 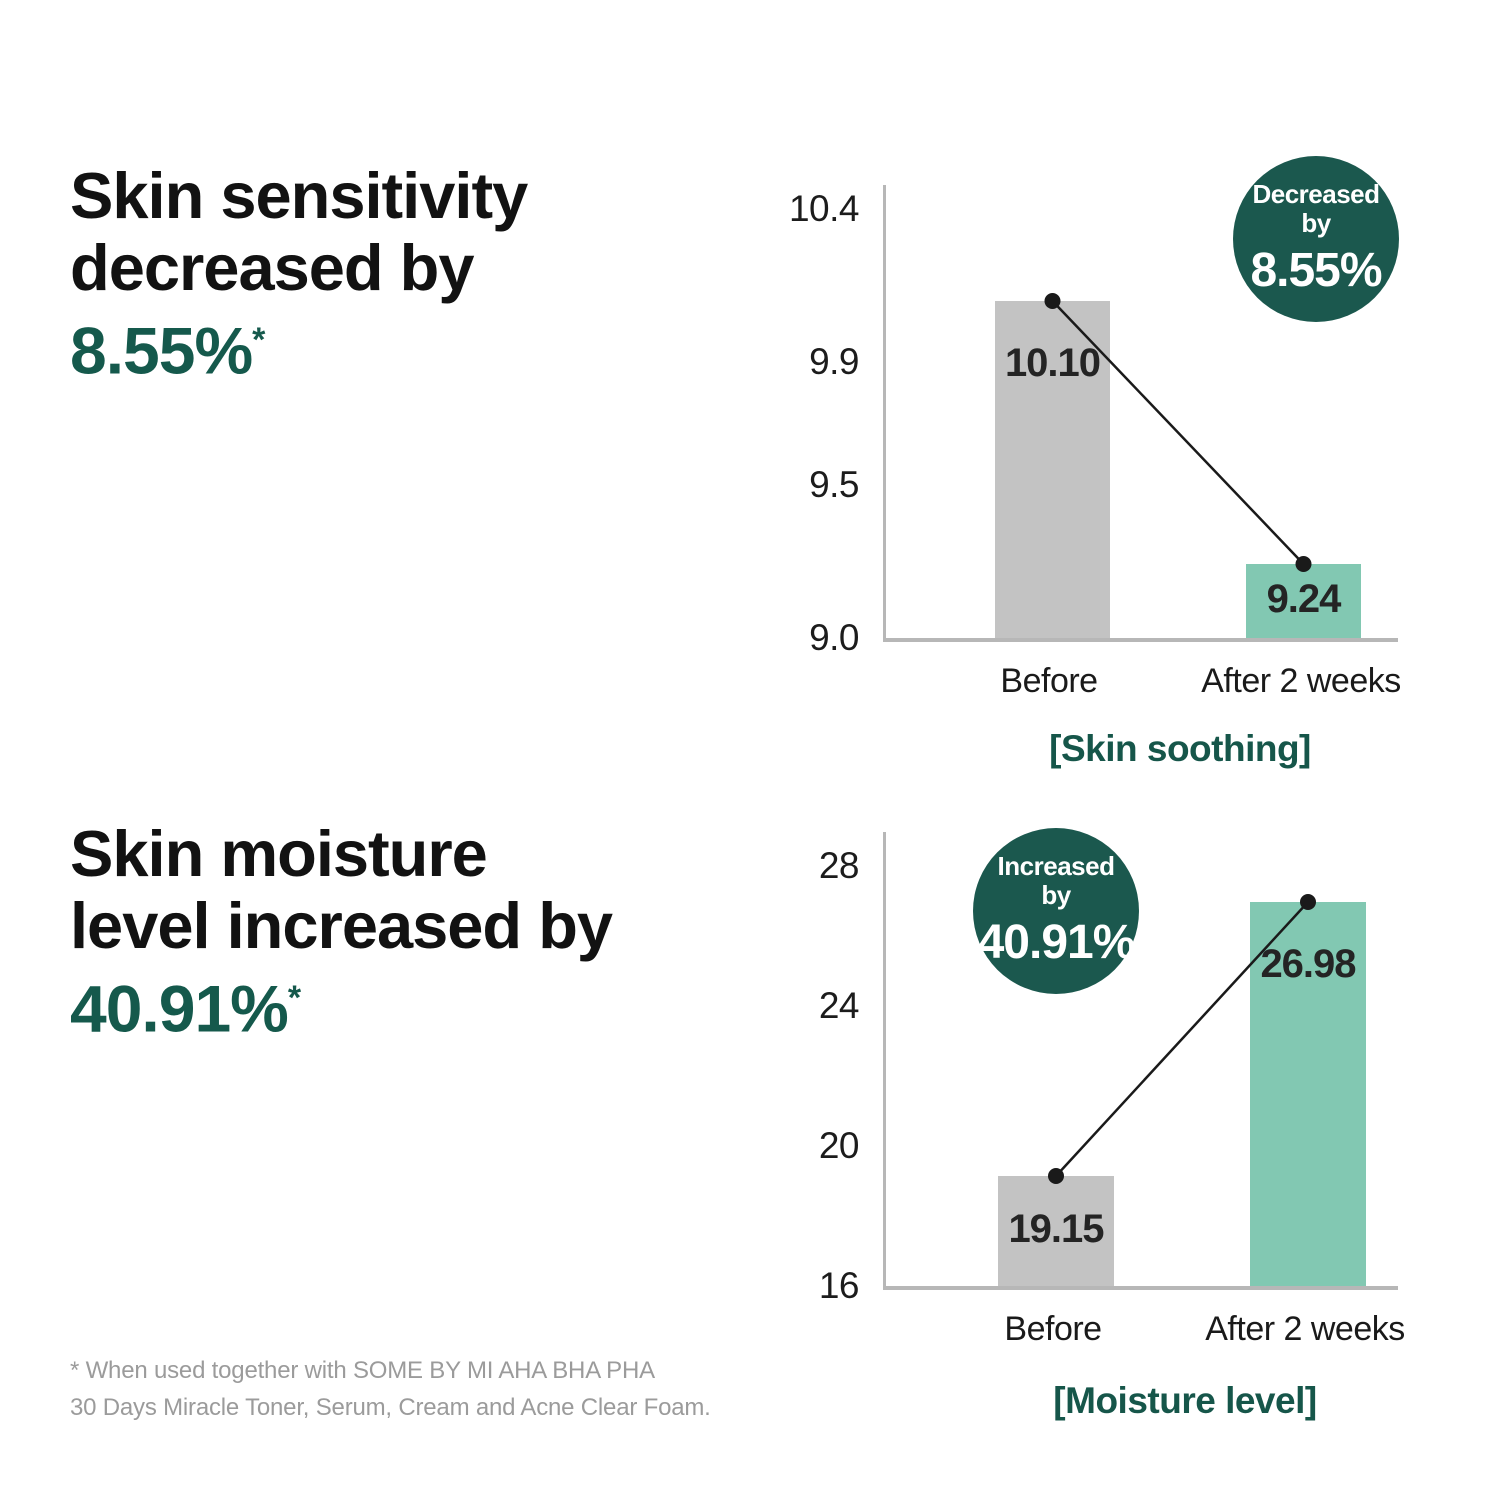 I want to click on badge-text-line1: Increased, so click(x=1056, y=866).